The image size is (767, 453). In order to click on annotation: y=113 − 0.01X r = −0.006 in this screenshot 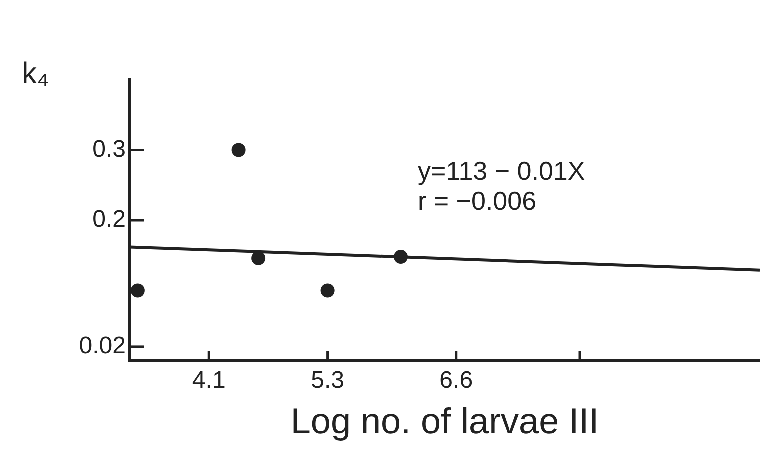, I will do `click(502, 186)`.